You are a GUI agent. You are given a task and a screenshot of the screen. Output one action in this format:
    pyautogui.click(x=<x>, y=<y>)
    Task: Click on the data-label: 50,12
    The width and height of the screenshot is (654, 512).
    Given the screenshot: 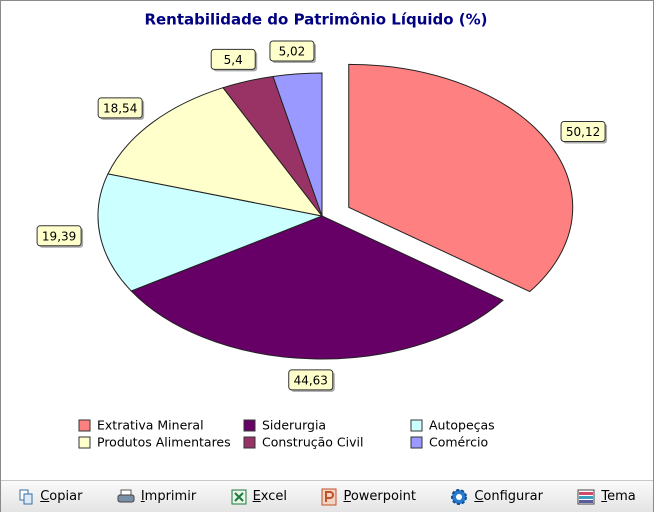 What is the action you would take?
    pyautogui.click(x=583, y=132)
    